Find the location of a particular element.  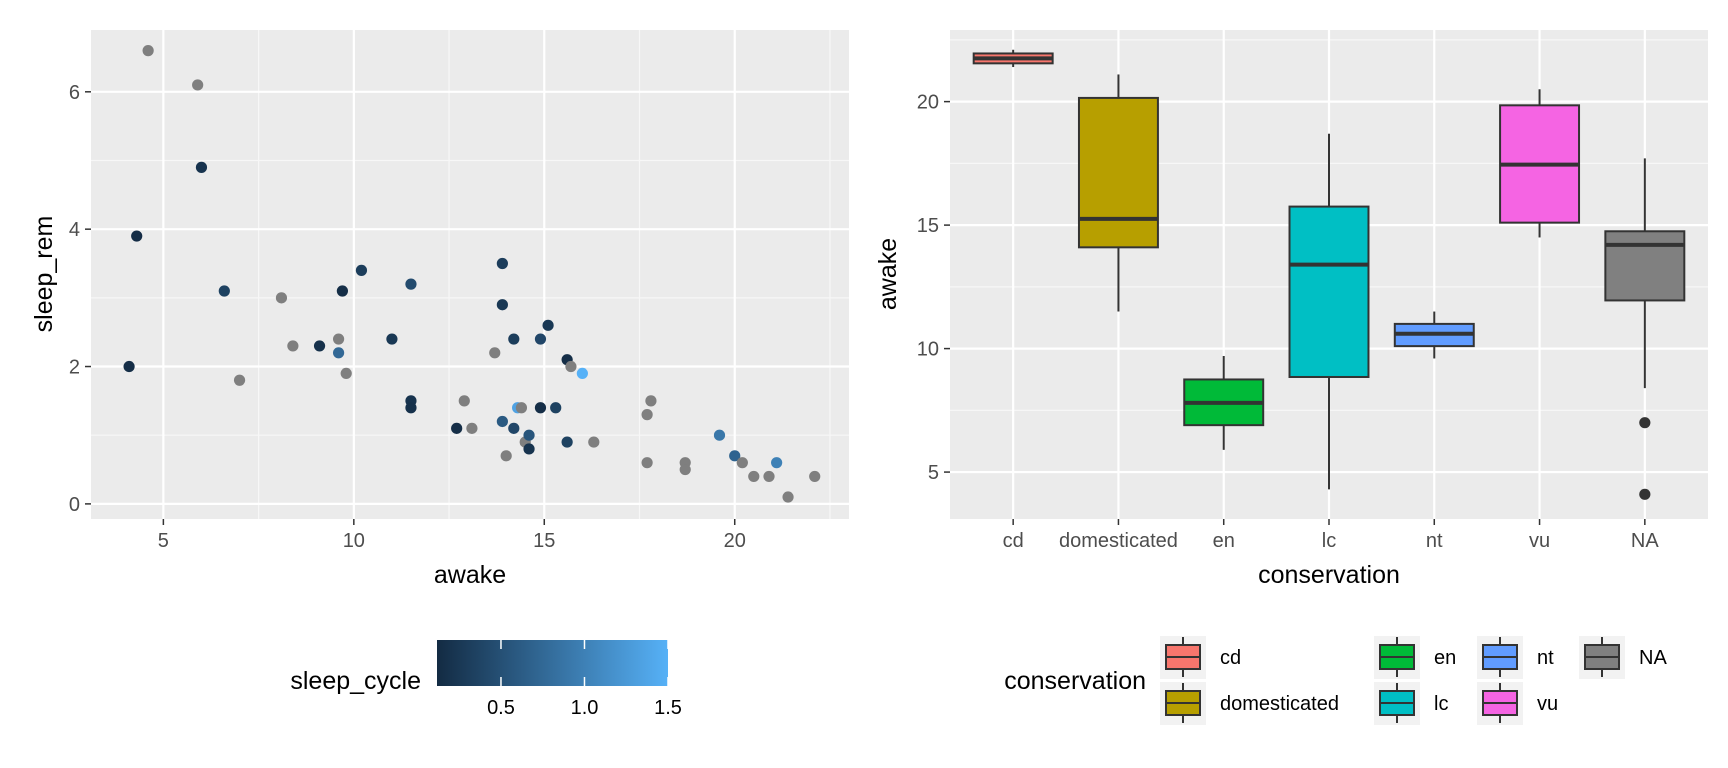

box-x-axis: cd domesticated en lc nt vu NA is located at coordinates (1331, 535).